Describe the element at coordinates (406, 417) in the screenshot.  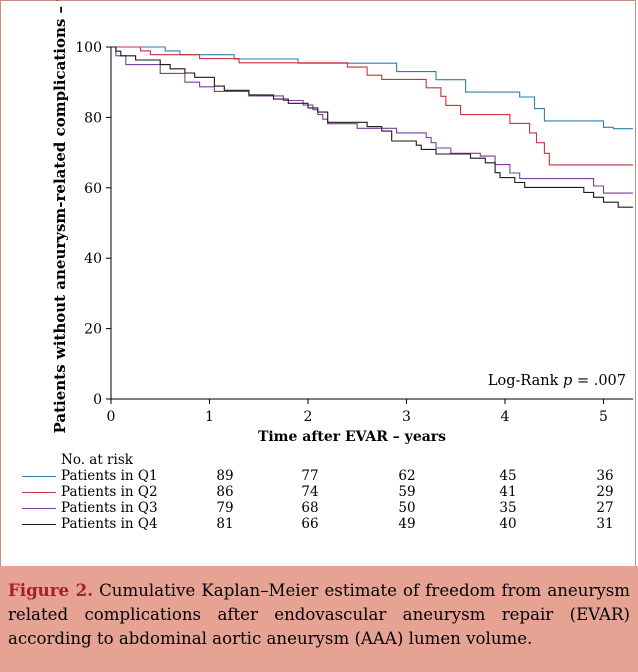
I see `x-tick-label: 3` at that location.